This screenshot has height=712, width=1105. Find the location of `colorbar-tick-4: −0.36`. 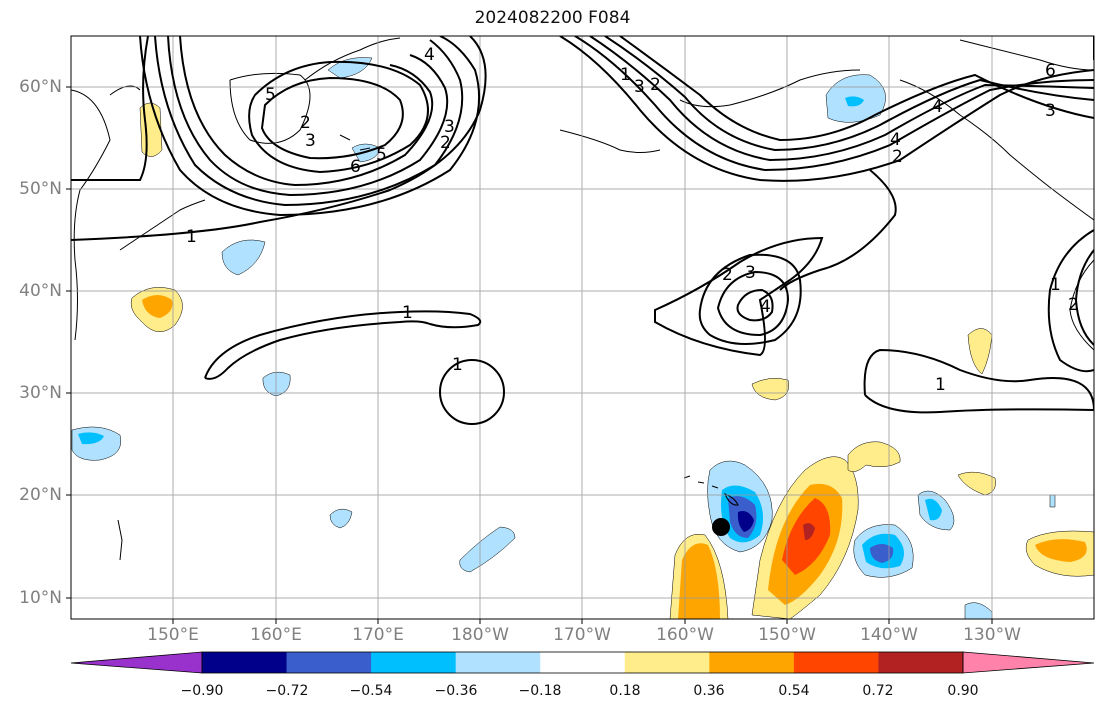

colorbar-tick-4: −0.36 is located at coordinates (456, 691).